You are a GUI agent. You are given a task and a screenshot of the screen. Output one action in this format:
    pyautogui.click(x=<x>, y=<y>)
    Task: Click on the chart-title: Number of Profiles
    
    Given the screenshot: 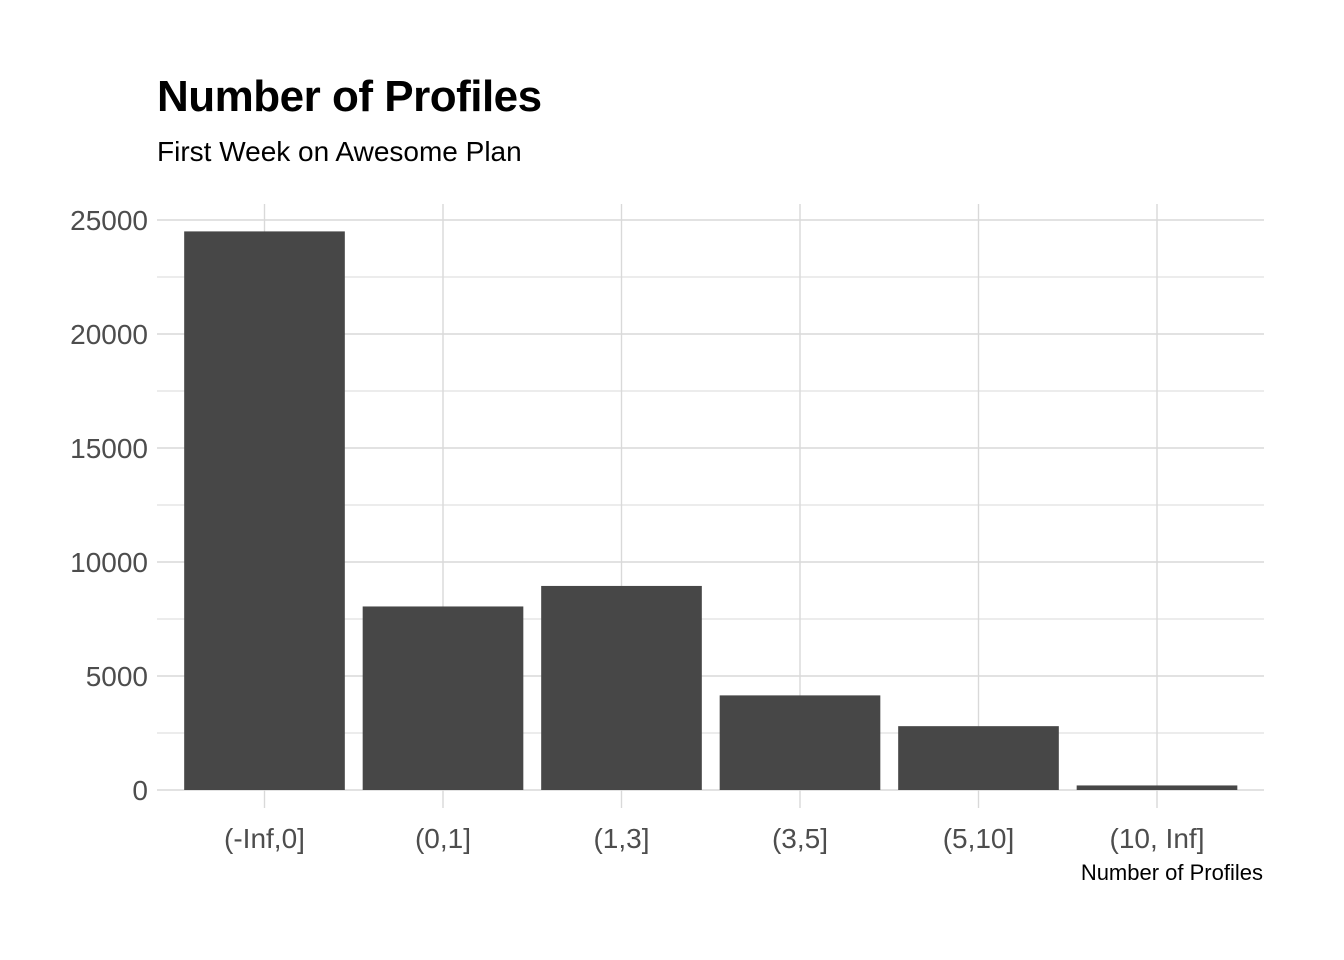 What is the action you would take?
    pyautogui.click(x=349, y=96)
    